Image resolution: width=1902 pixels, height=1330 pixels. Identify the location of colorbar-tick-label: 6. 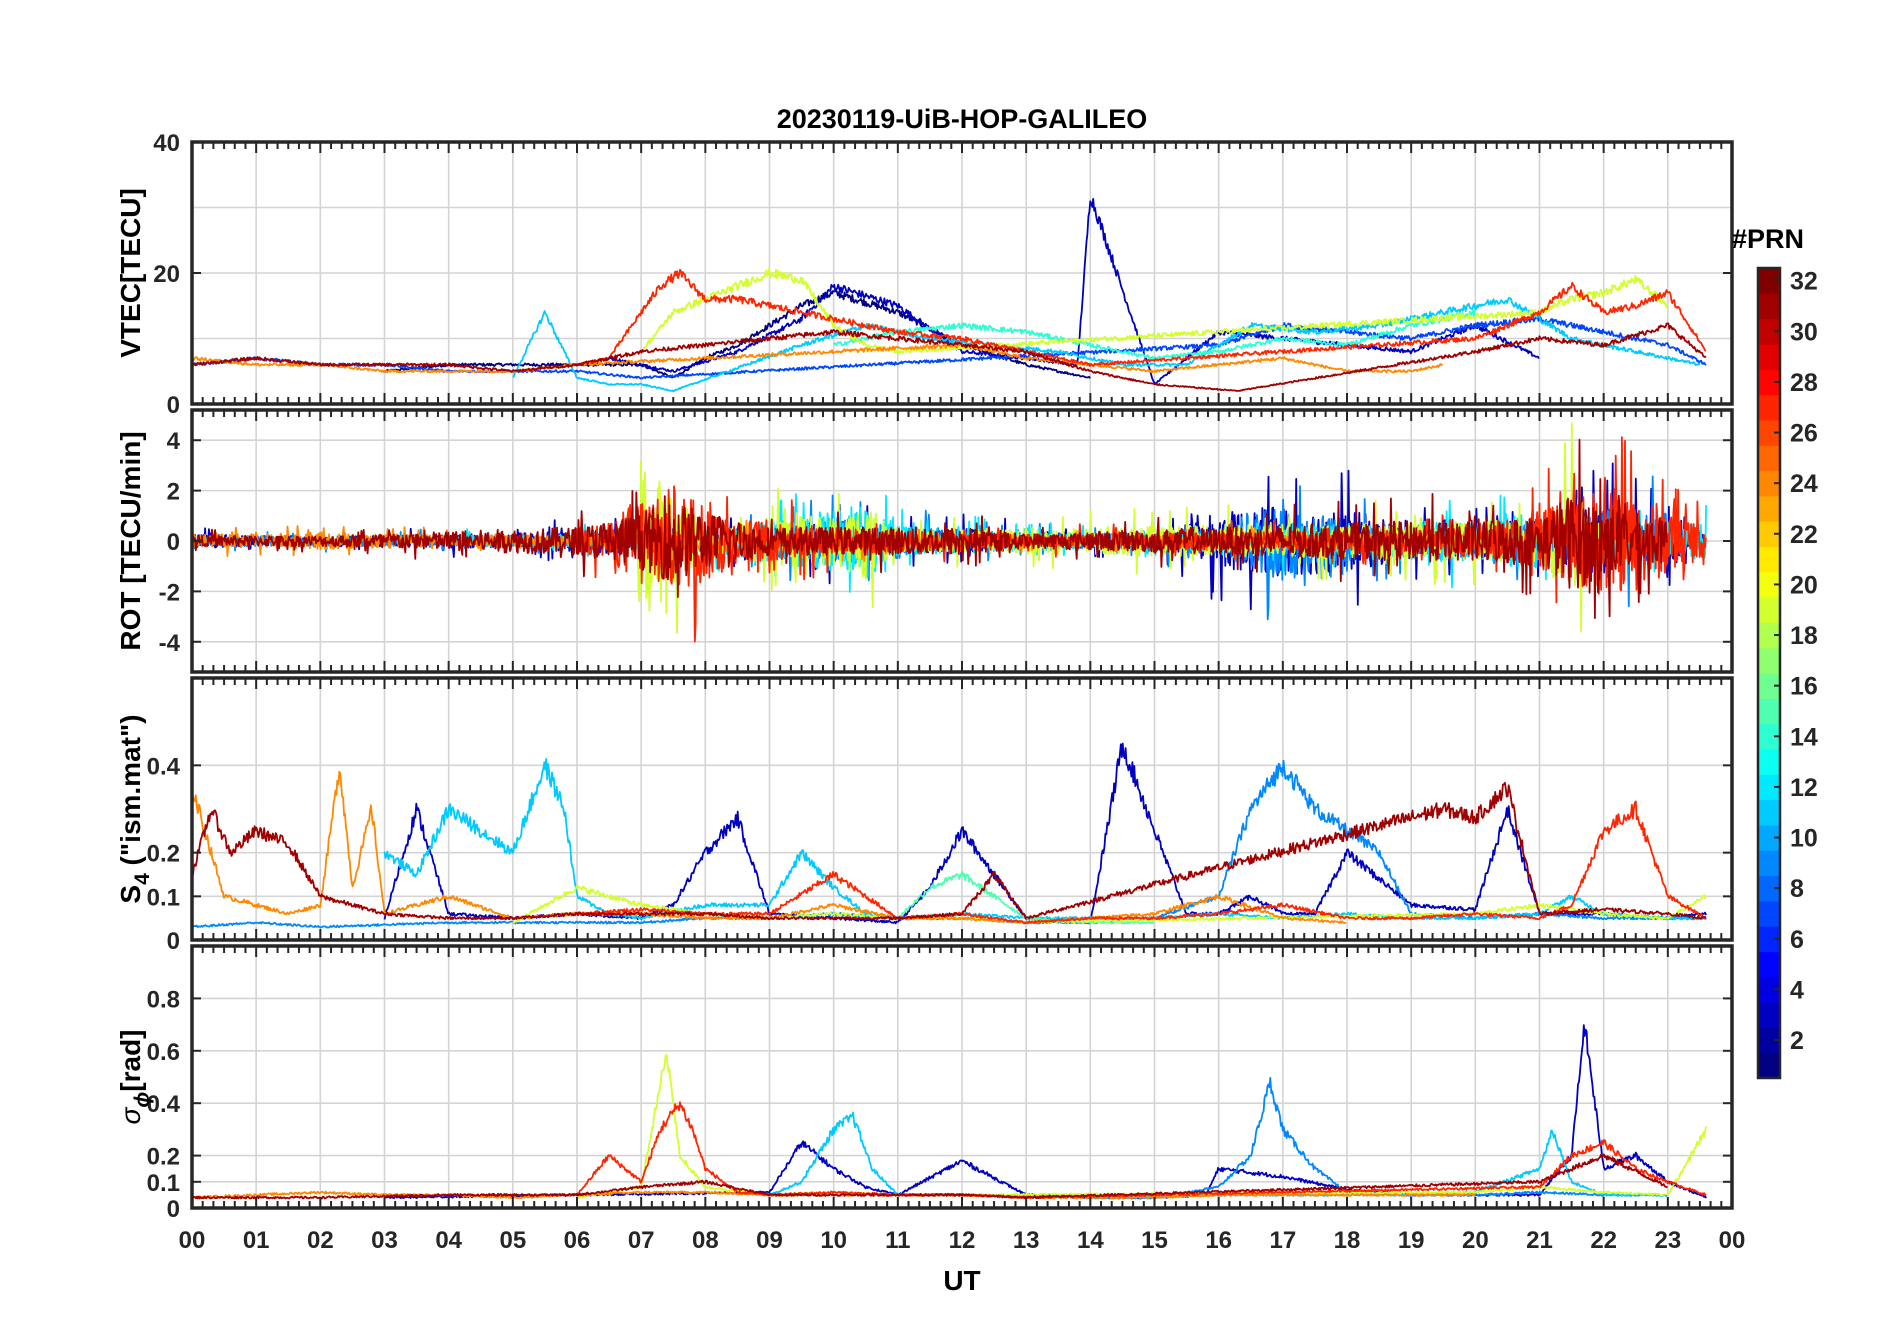
(1797, 940).